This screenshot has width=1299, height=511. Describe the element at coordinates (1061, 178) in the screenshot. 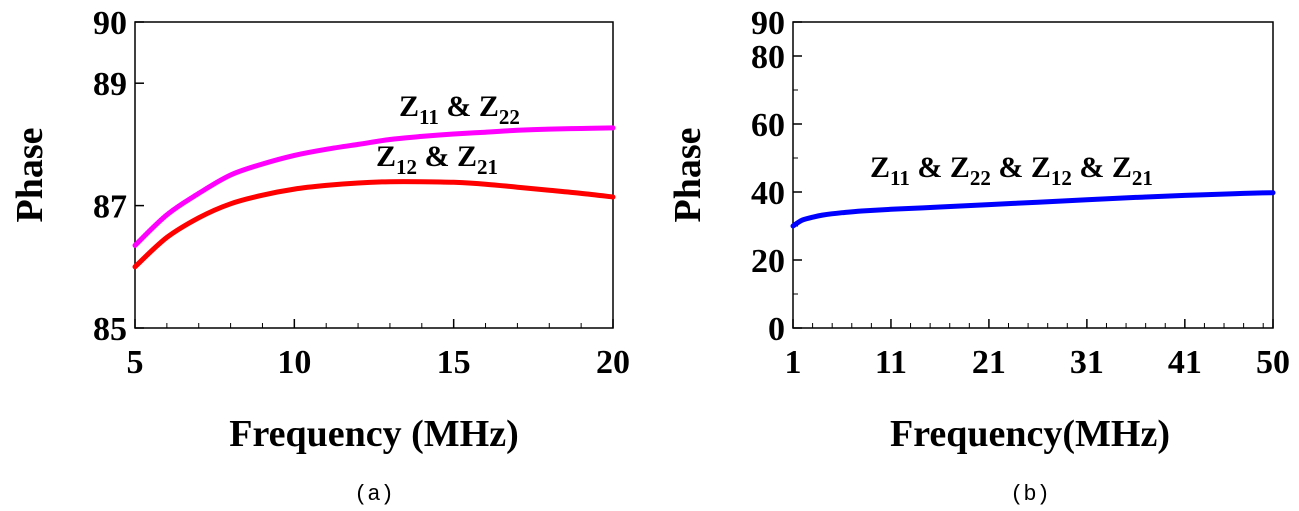

I see `chart-b-label-p5: 12` at that location.